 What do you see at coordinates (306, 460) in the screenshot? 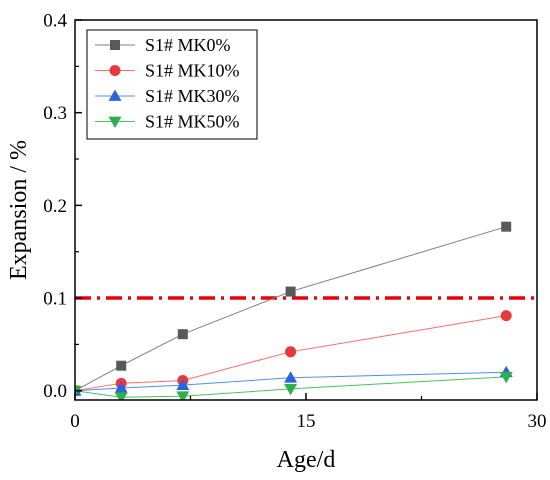
I see `x-axis-label: Age/d` at bounding box center [306, 460].